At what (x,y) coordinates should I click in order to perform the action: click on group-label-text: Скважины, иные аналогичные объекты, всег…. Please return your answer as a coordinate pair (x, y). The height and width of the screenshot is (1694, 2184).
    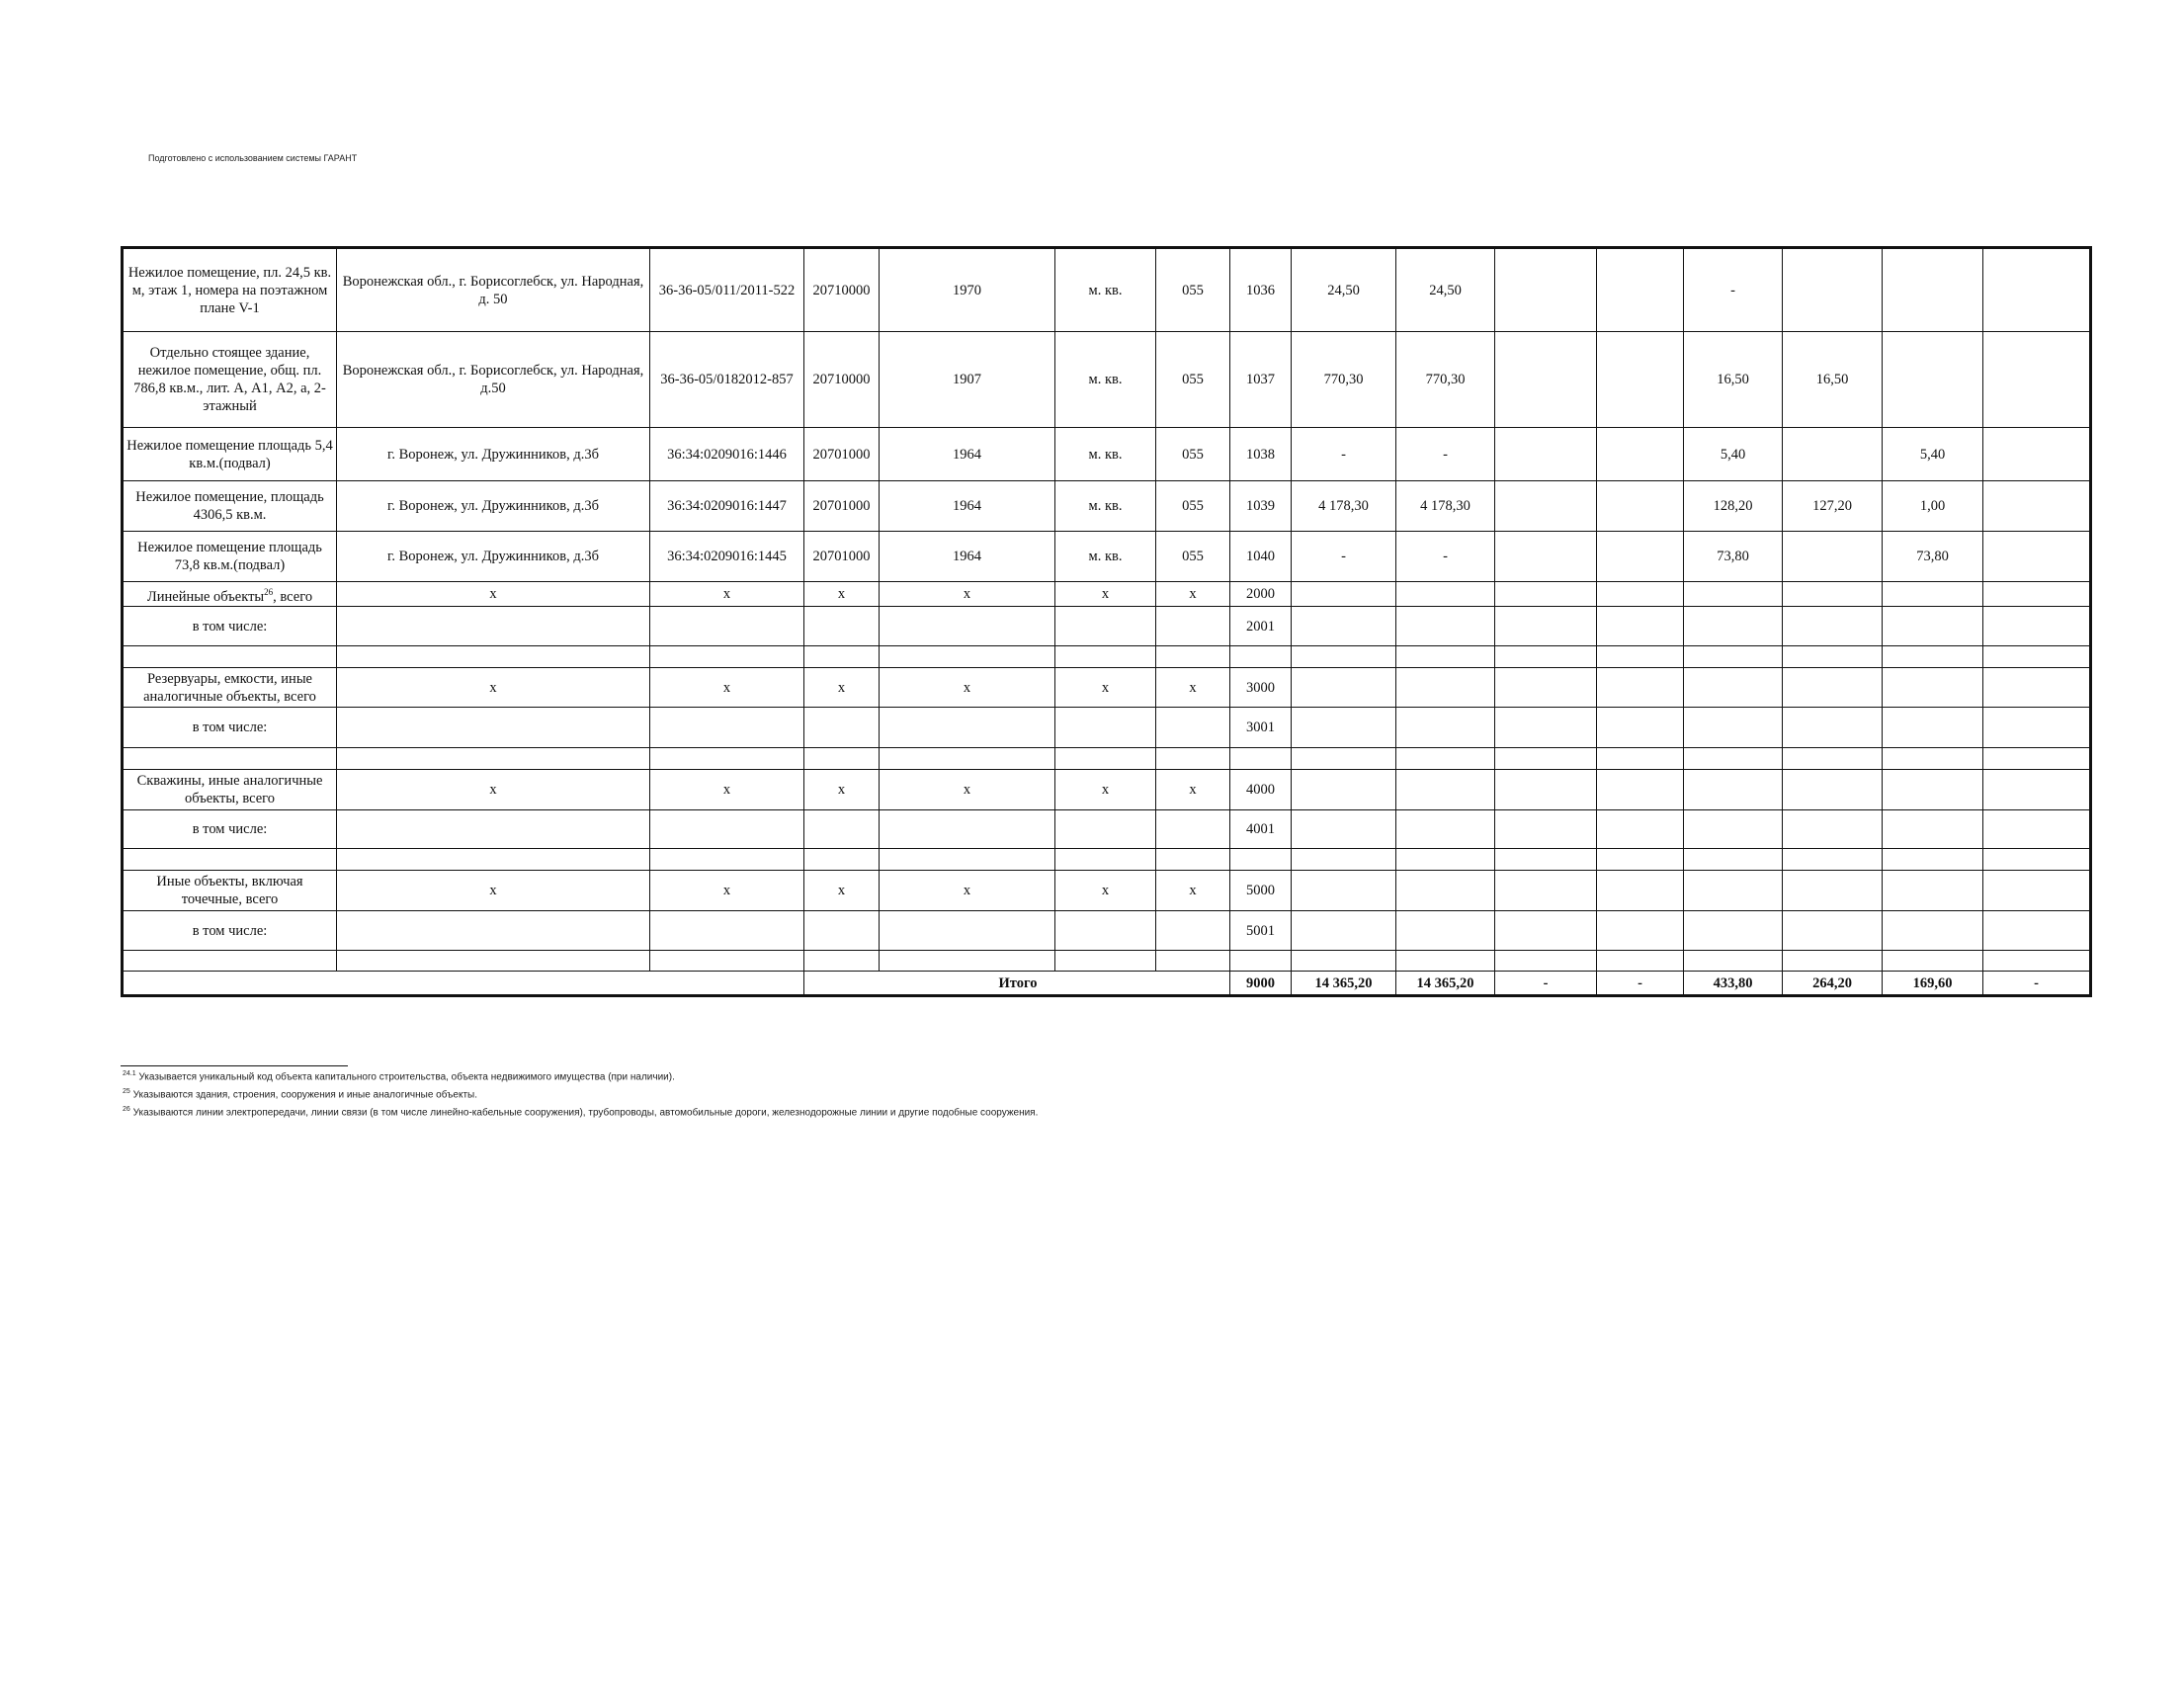
    Looking at the image, I should click on (229, 789).